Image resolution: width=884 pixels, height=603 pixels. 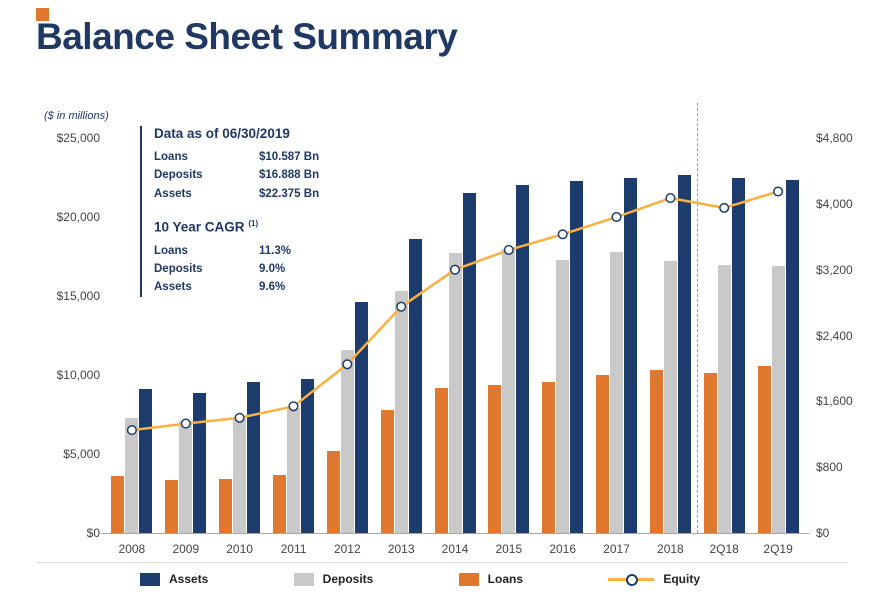 I want to click on right-axis-tick-label: $1,600, so click(x=834, y=401).